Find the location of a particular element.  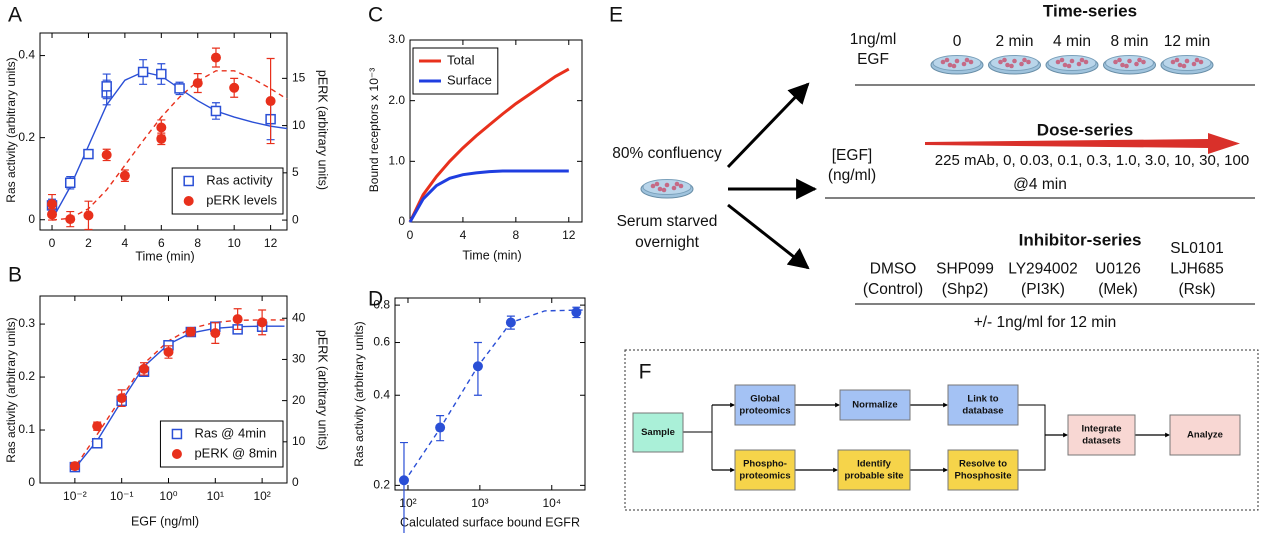

x-tick-label: 10¹ is located at coordinates (215, 496).